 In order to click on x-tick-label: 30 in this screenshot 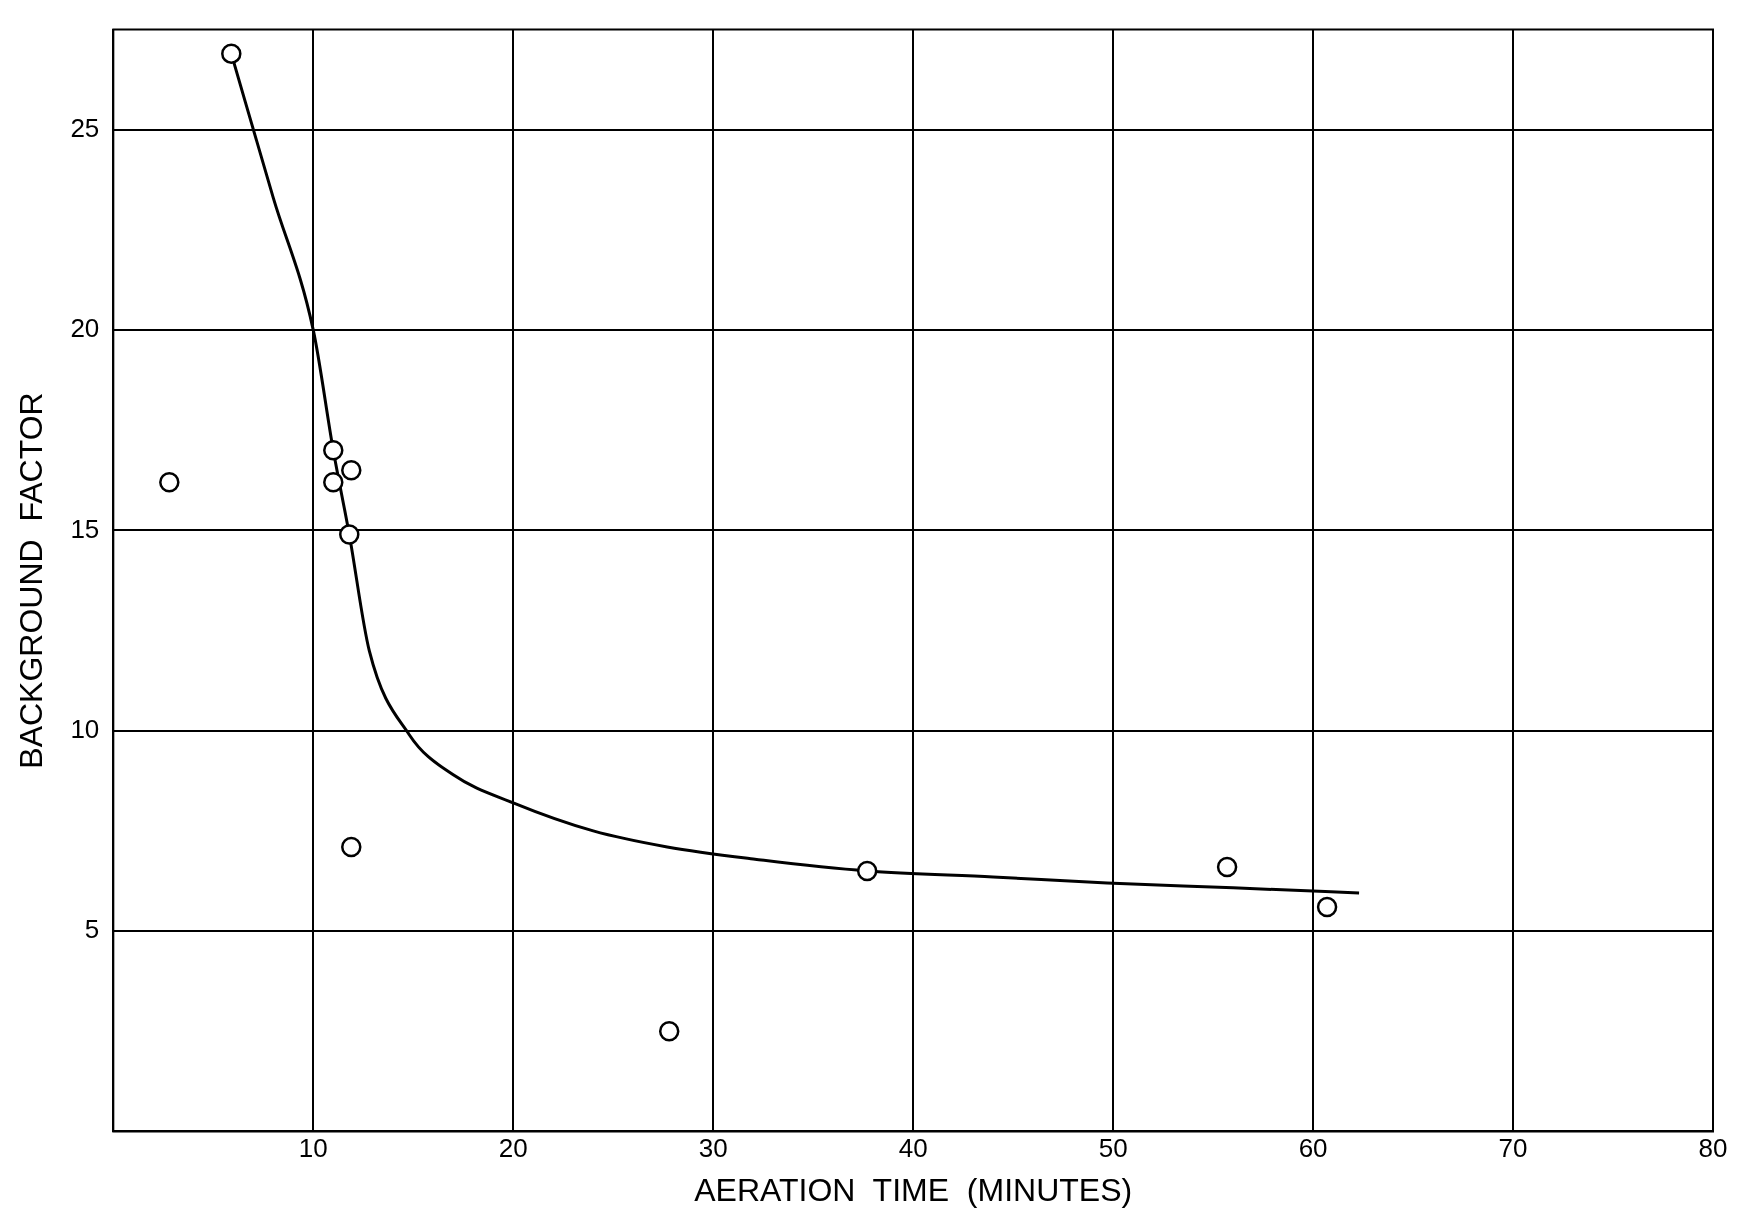, I will do `click(713, 1148)`.